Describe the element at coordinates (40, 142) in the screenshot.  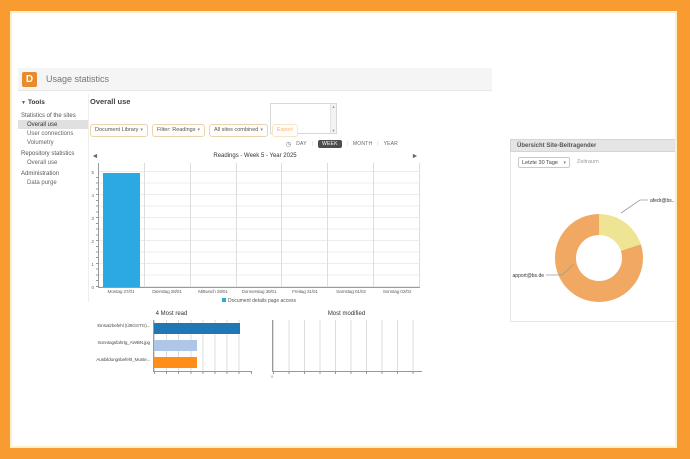
I see `sidebar-item: Volumetry` at that location.